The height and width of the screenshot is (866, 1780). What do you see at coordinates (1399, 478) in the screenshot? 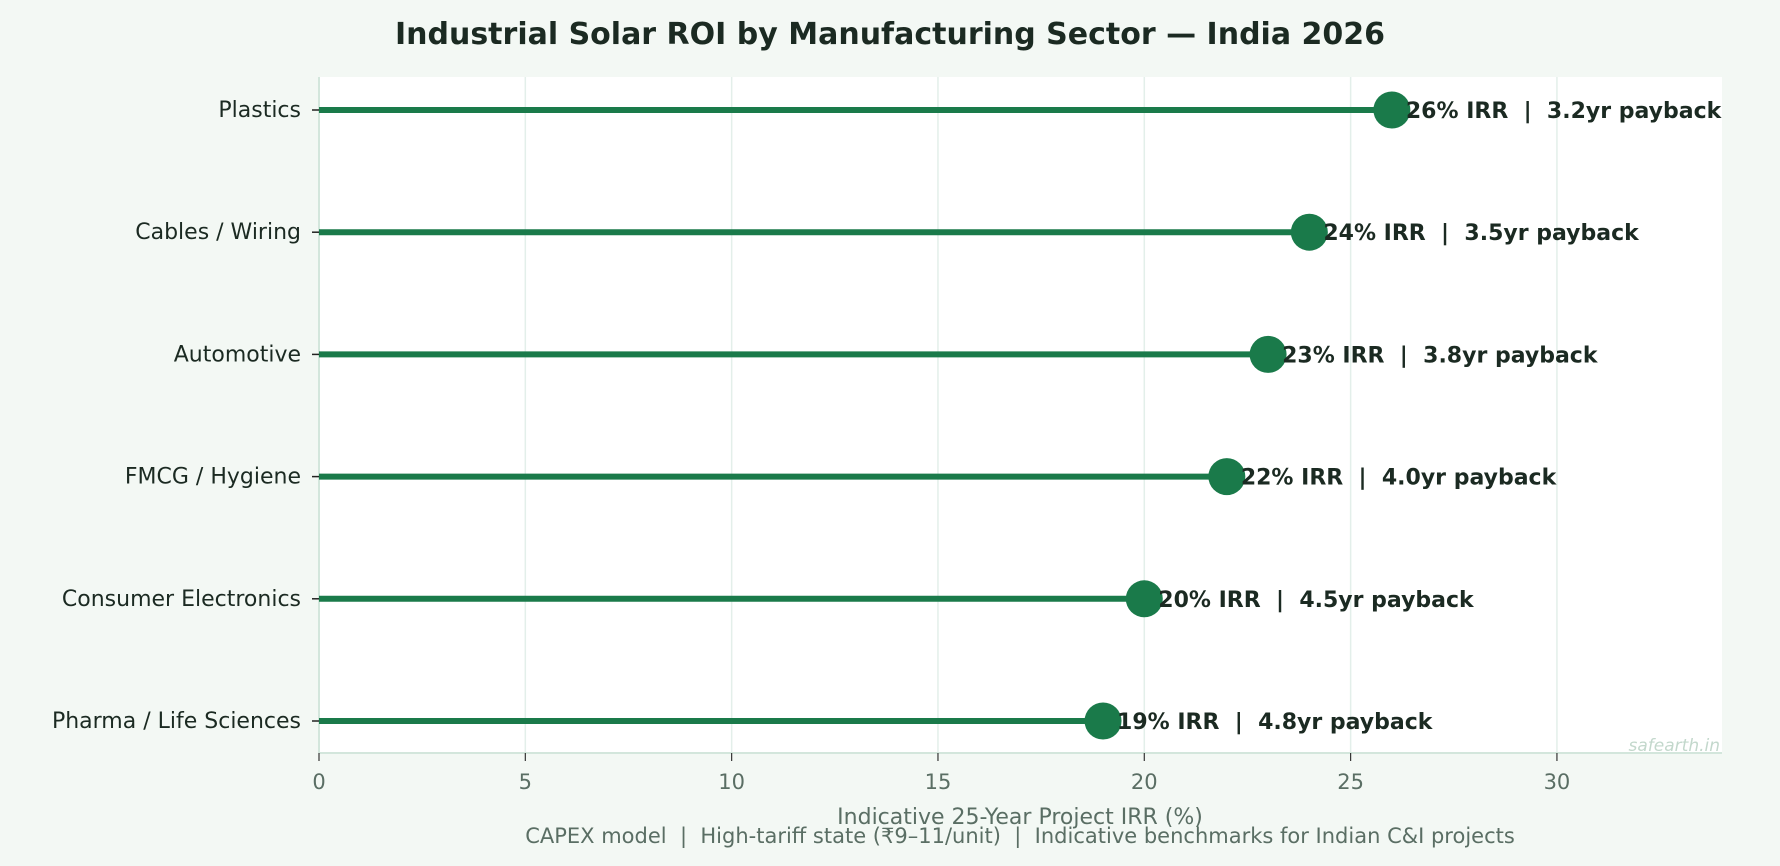
I see `data-label: 22% IRR | 4.0yr payback` at bounding box center [1399, 478].